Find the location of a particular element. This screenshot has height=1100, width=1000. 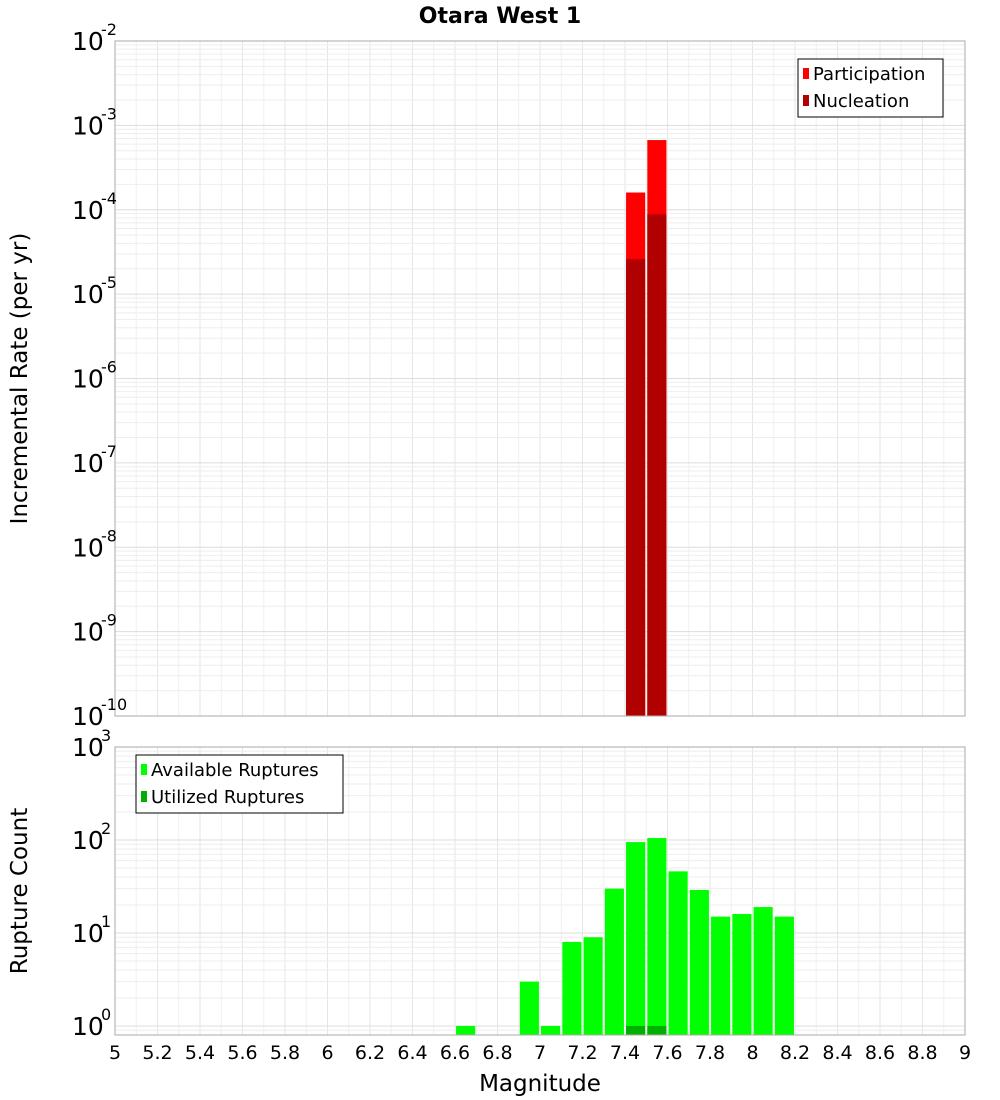

y-tick-exponent: -2 is located at coordinates (109, 29).